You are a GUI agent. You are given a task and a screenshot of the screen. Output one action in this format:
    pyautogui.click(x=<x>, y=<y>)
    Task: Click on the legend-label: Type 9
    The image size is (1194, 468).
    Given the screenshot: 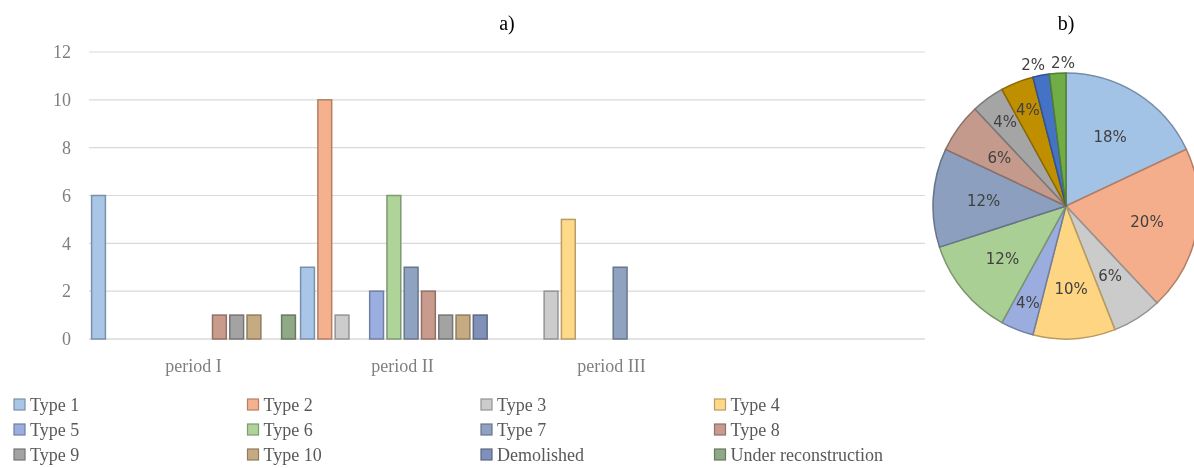 What is the action you would take?
    pyautogui.click(x=55, y=455)
    